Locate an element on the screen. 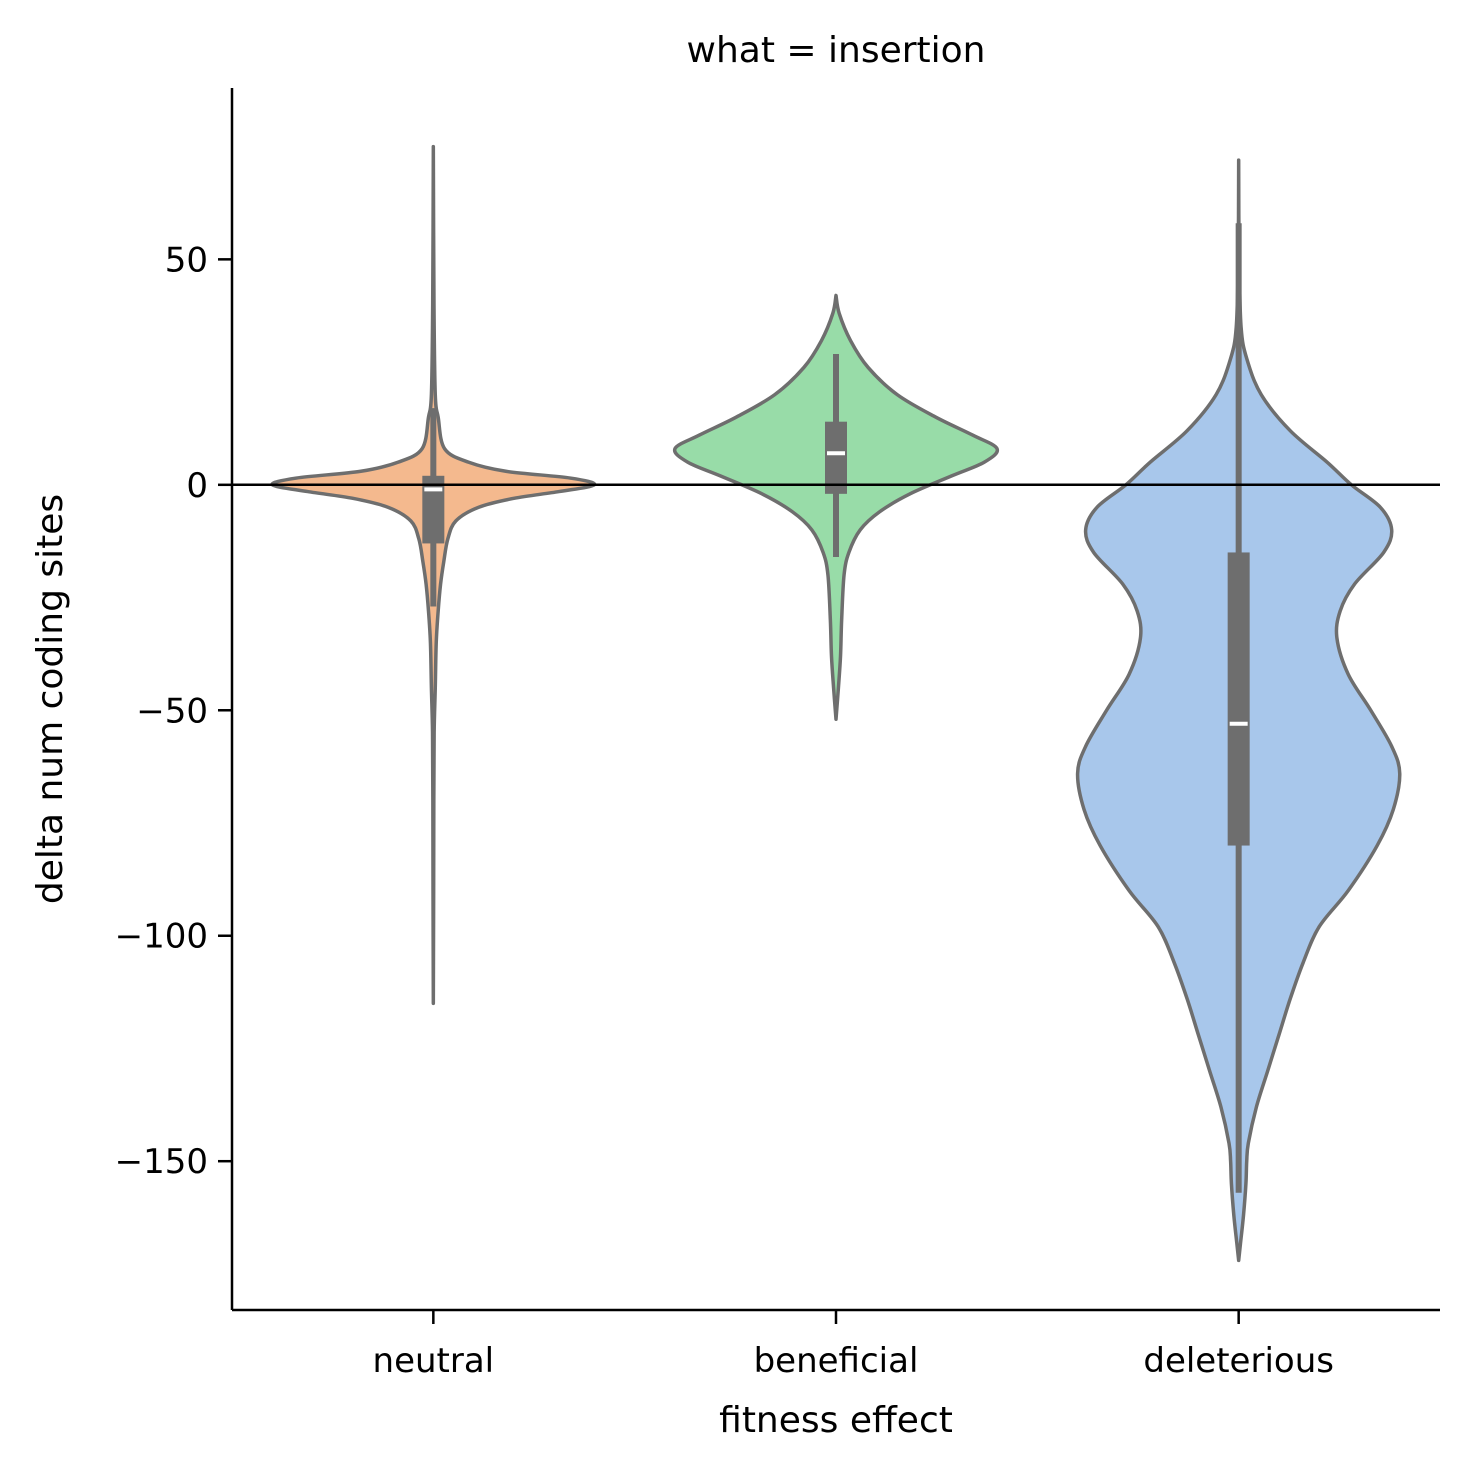 The width and height of the screenshot is (1470, 1470). chart-title: what = insertion is located at coordinates (836, 50).